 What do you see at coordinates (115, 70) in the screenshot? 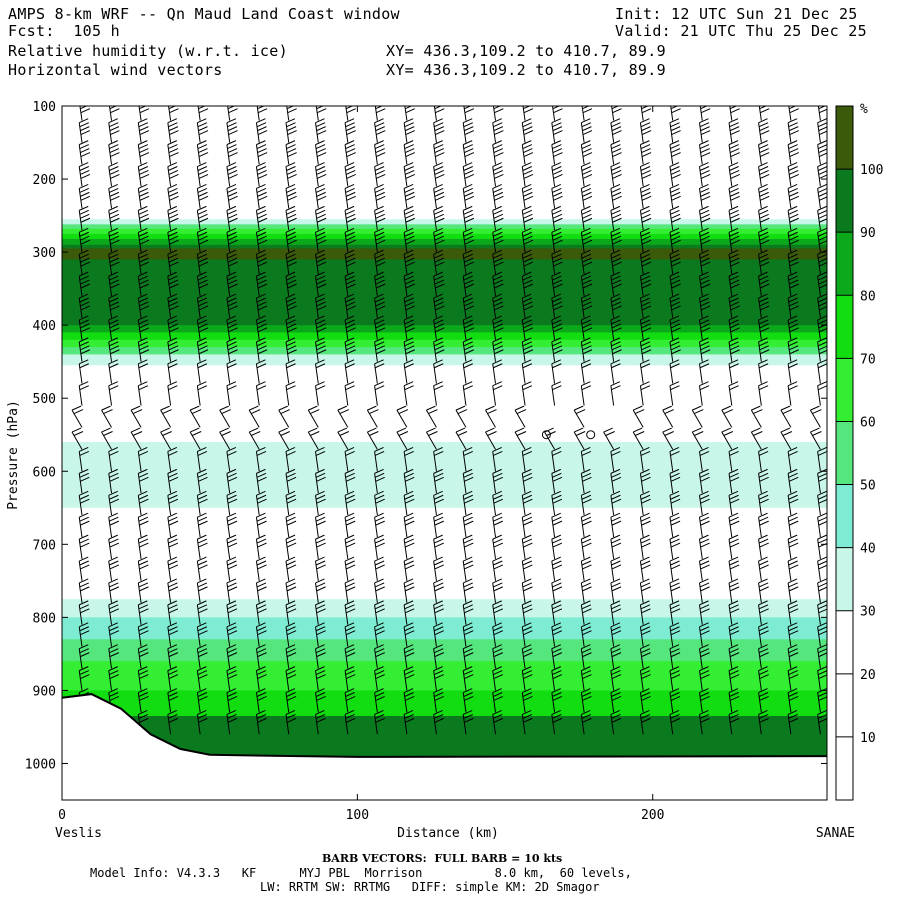
I see `field2-name: Horizontal wind vectors` at bounding box center [115, 70].